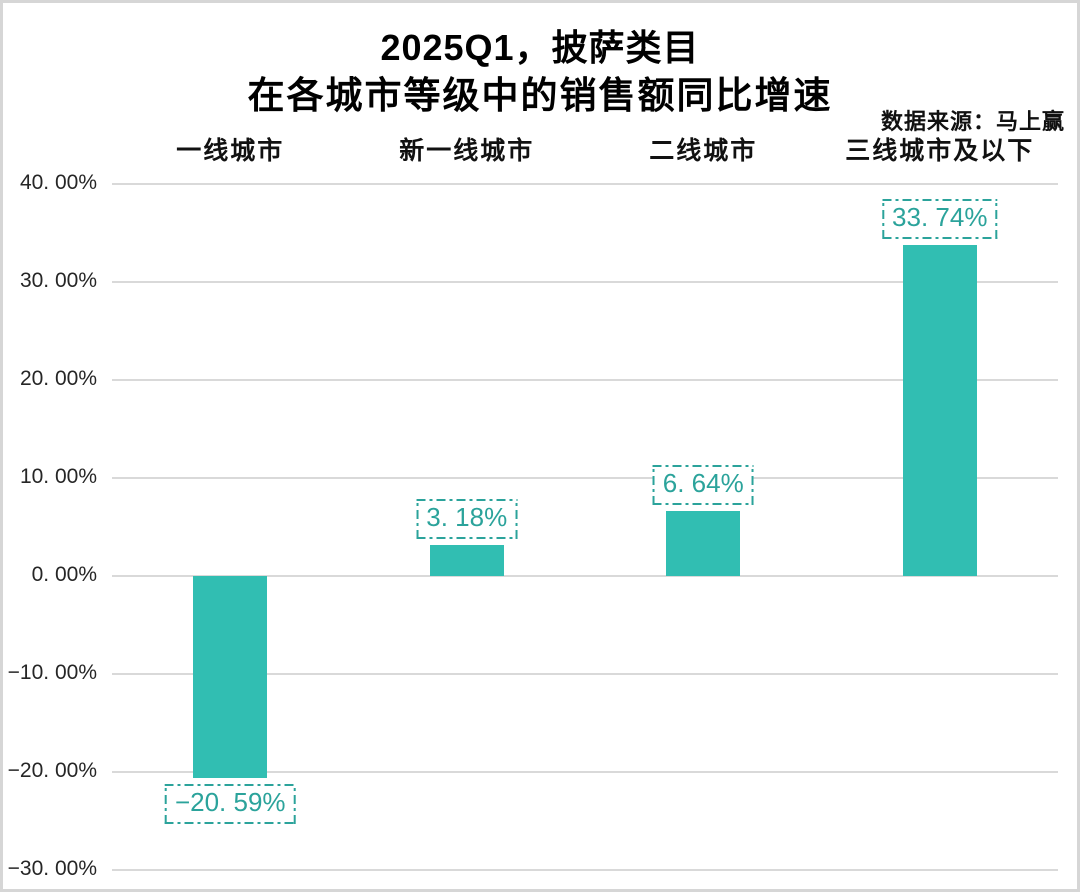 The width and height of the screenshot is (1080, 892). What do you see at coordinates (540, 95) in the screenshot?
I see `chart-title-line-2: 在各城市等级中的销售额同比增速` at bounding box center [540, 95].